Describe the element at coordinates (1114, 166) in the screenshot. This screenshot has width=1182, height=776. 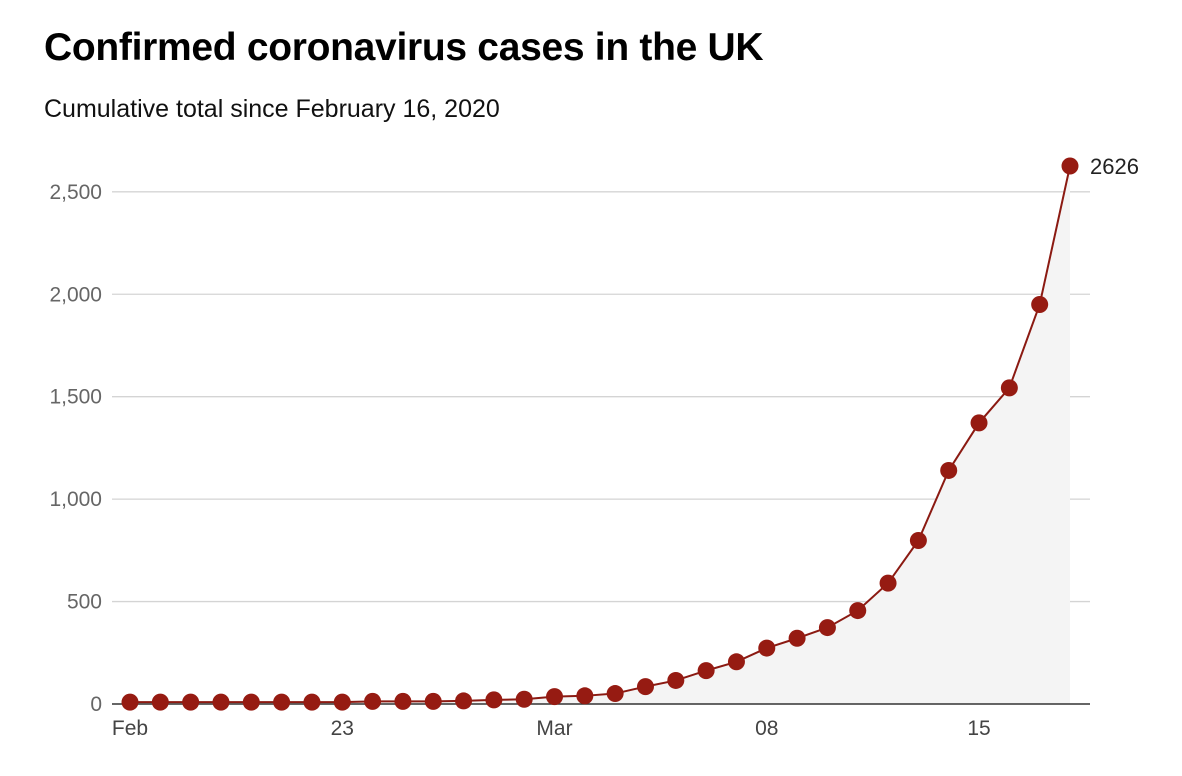
I see `end-value-label: 2626` at that location.